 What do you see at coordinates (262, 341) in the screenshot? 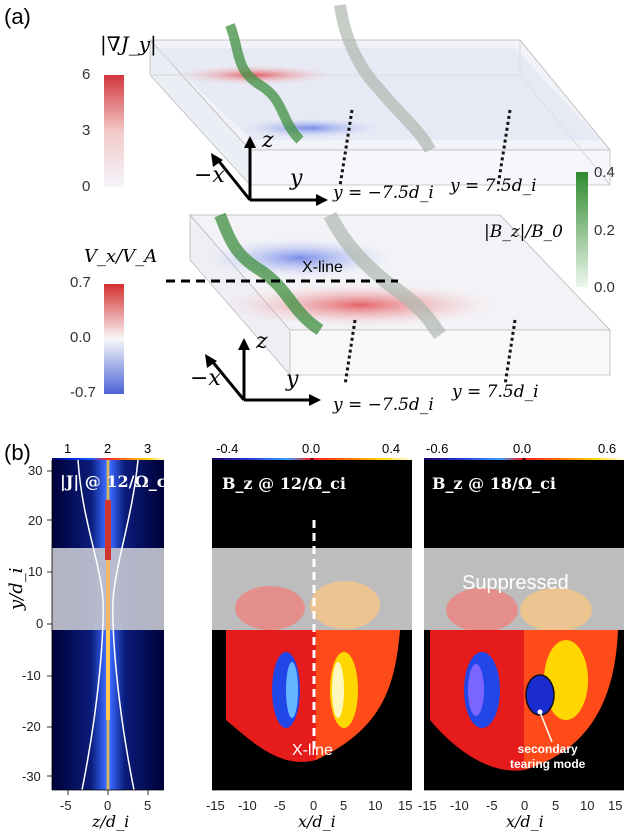
I see `axis-z-bottom: z` at bounding box center [262, 341].